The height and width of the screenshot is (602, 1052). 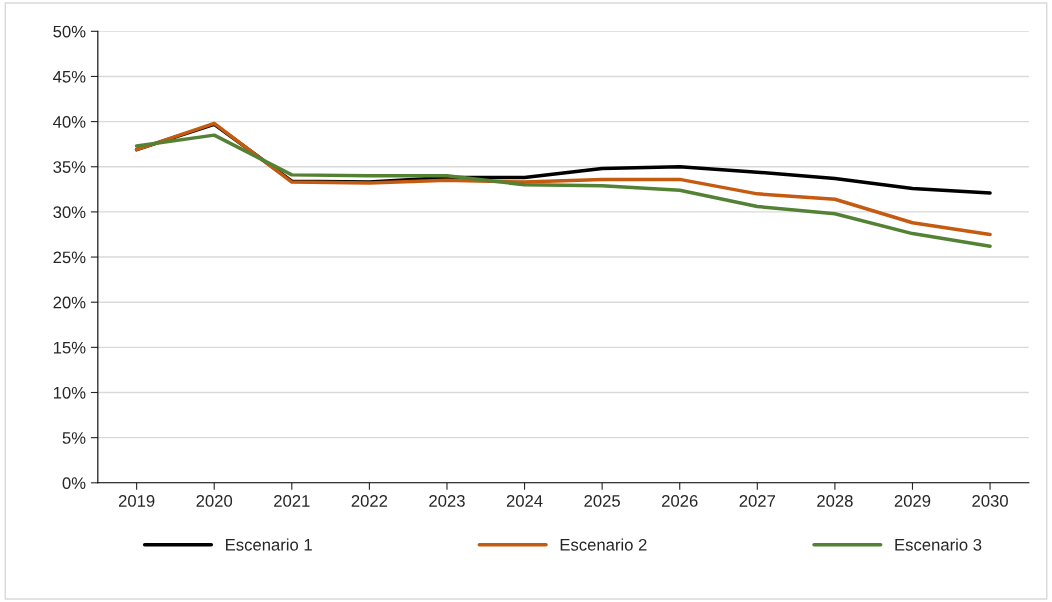 I want to click on x-tick-label: 2029, so click(x=912, y=501).